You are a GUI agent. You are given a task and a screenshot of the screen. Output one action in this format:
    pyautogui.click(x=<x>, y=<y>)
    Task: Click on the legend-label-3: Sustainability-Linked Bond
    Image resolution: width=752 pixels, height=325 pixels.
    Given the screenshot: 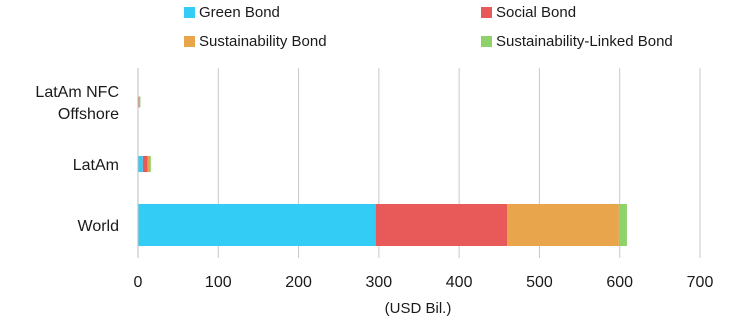 What is the action you would take?
    pyautogui.click(x=584, y=41)
    